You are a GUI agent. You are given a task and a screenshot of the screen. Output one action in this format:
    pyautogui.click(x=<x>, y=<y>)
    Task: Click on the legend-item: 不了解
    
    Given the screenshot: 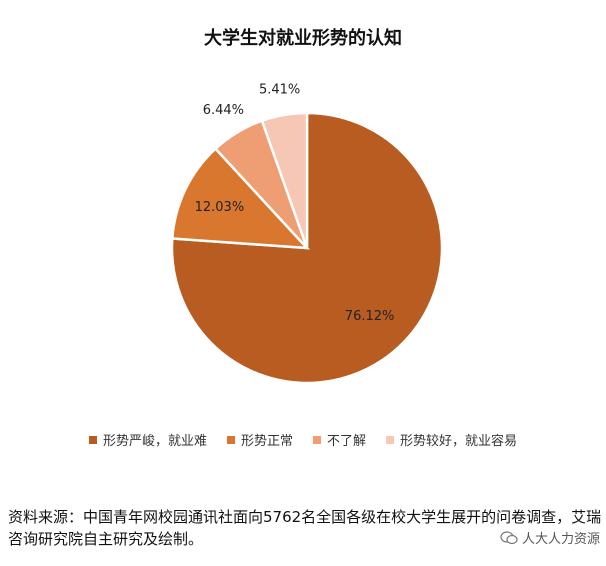 What is the action you would take?
    pyautogui.click(x=339, y=439)
    